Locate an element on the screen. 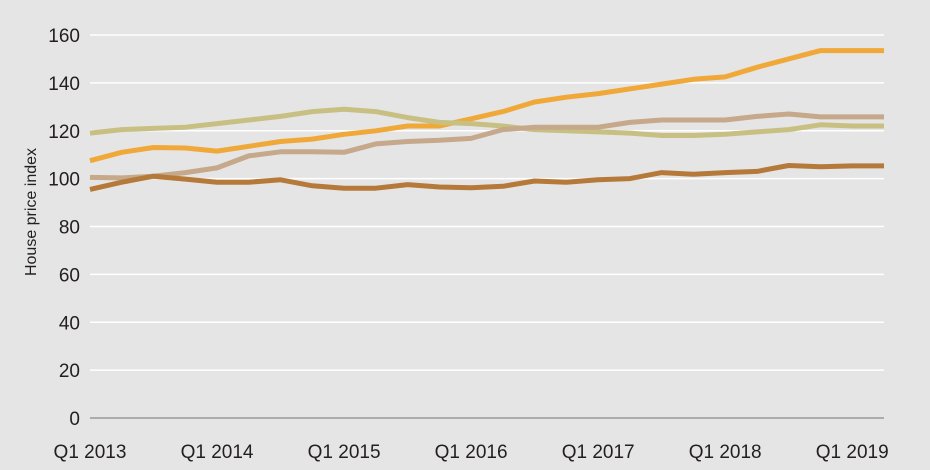 The image size is (930, 470). y-tick-label: 0 is located at coordinates (74, 419).